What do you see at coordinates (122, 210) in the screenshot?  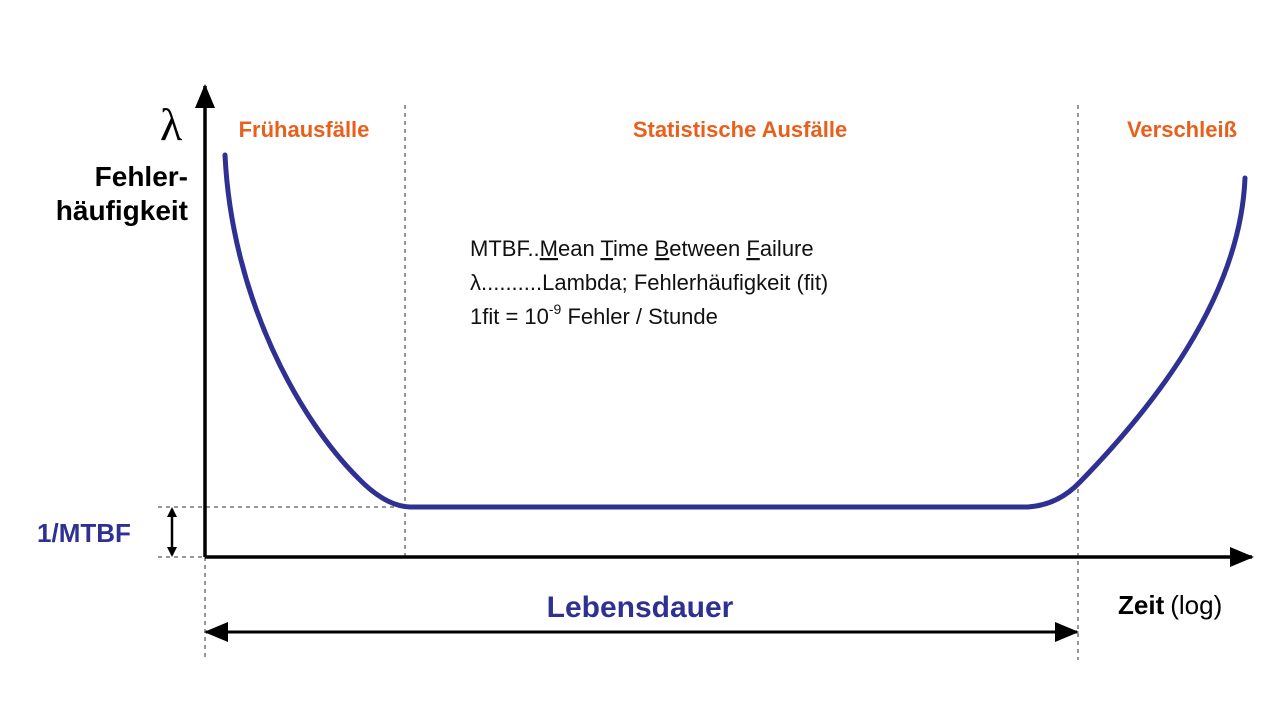 I see `y-axis-label: häufigkeit` at bounding box center [122, 210].